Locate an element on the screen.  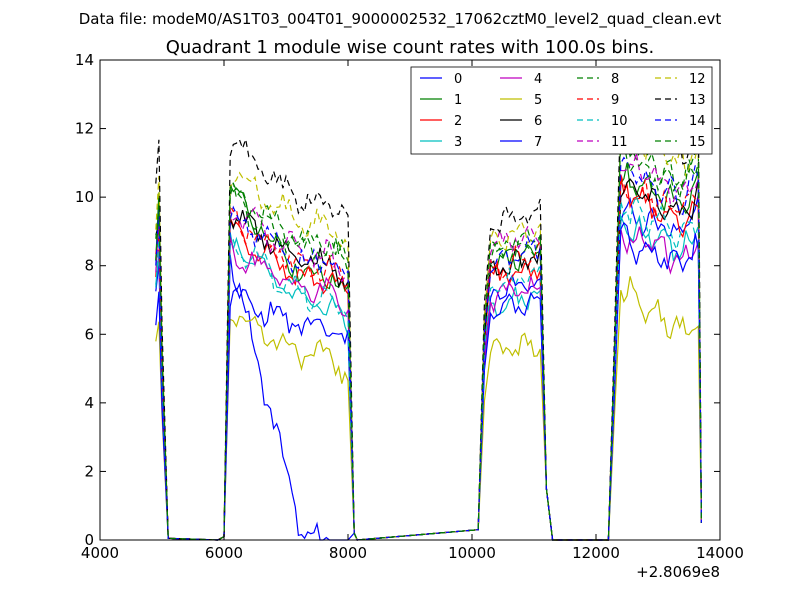
x-tick-label: 12000 is located at coordinates (596, 553).